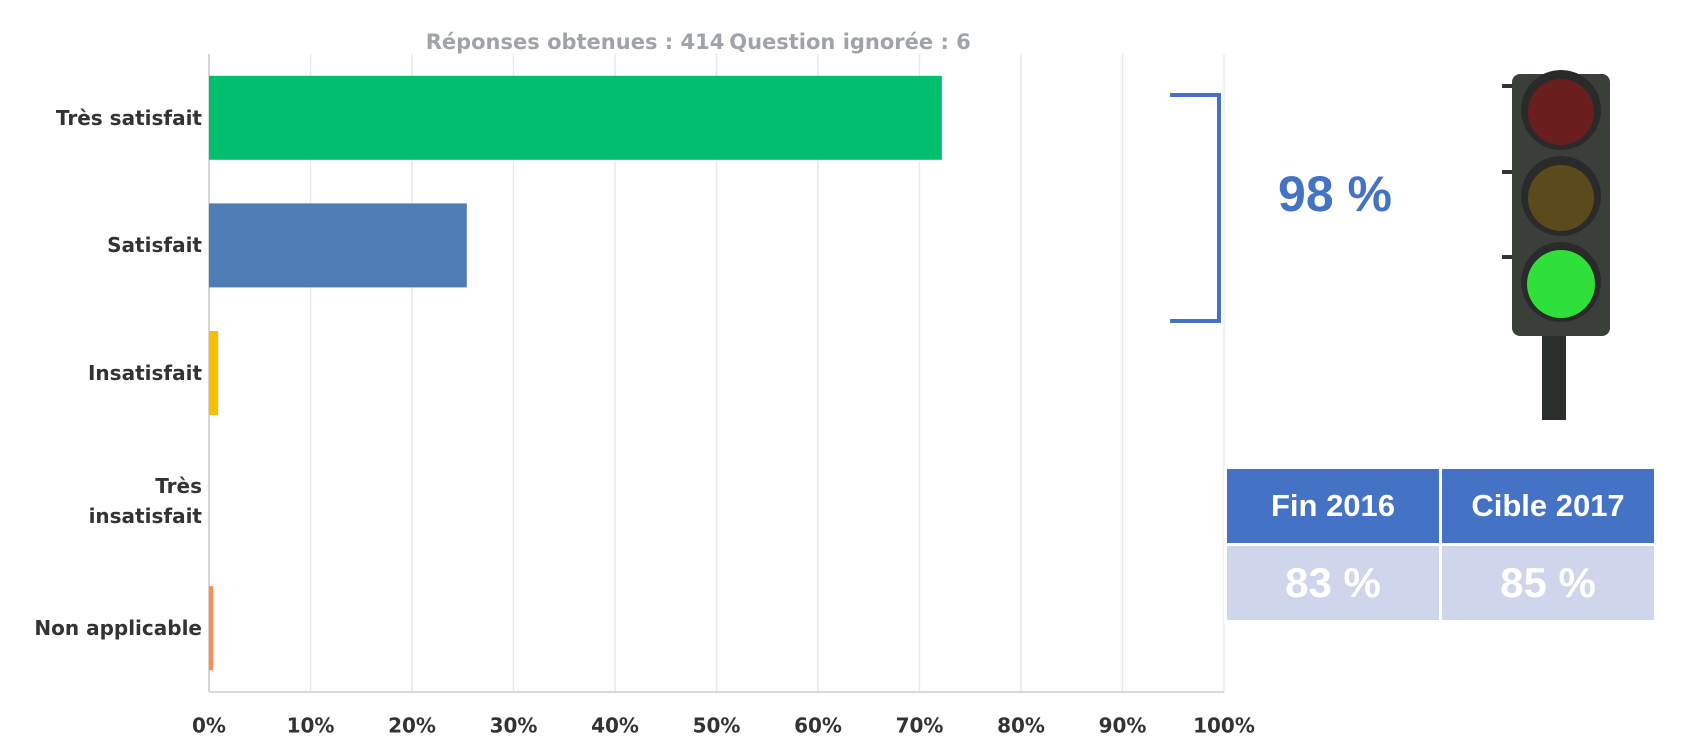  What do you see at coordinates (514, 726) in the screenshot?
I see `x-tick-label: 30%` at bounding box center [514, 726].